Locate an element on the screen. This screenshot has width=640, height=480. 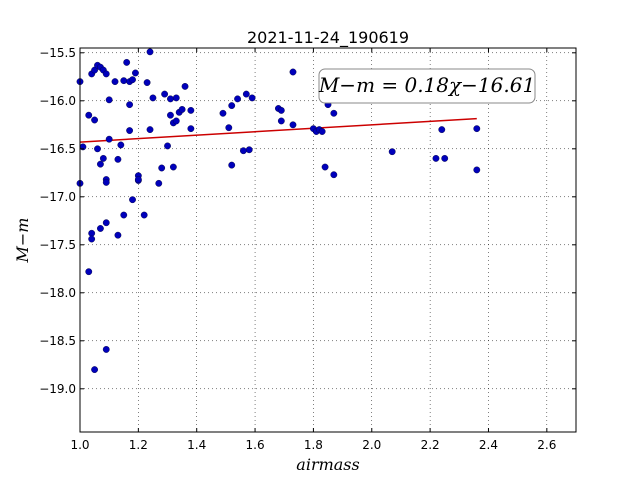
fit-equation: M−m = 0.18χ−16.61 is located at coordinates (426, 85).